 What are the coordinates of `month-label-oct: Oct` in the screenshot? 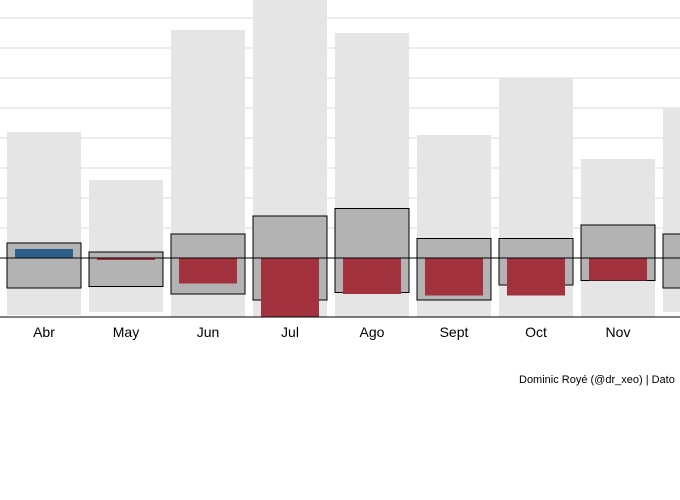 It's located at (536, 332).